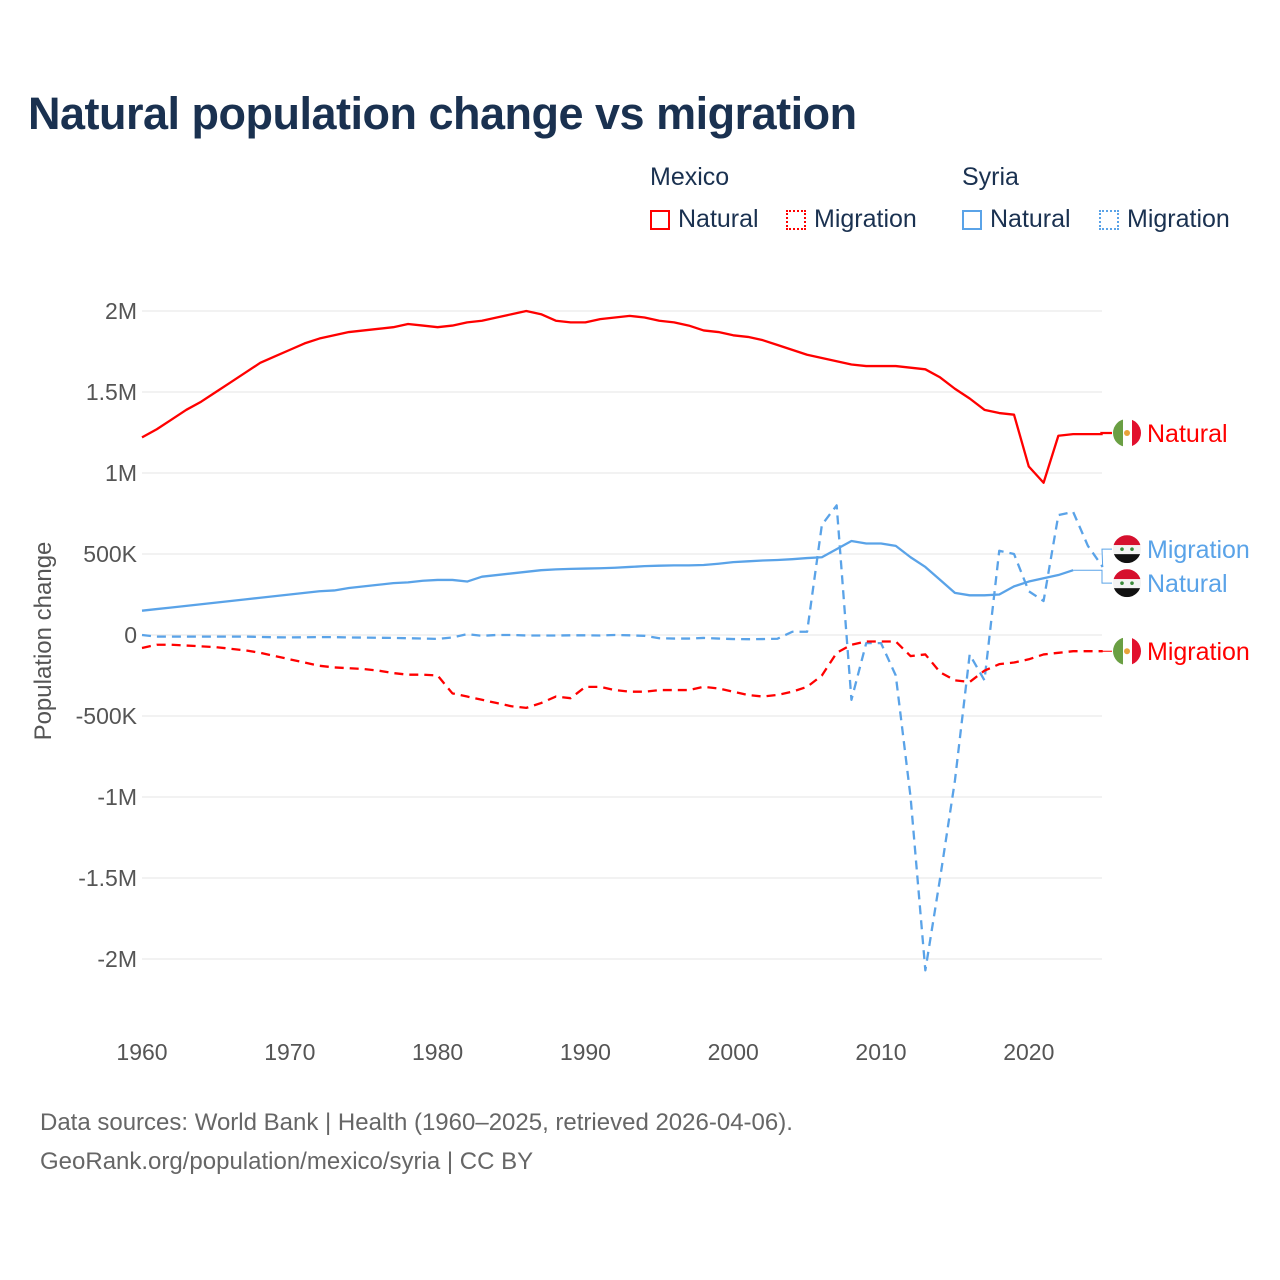 Image resolution: width=1280 pixels, height=1280 pixels. I want to click on y-tick-label: -1.5M, so click(107, 878).